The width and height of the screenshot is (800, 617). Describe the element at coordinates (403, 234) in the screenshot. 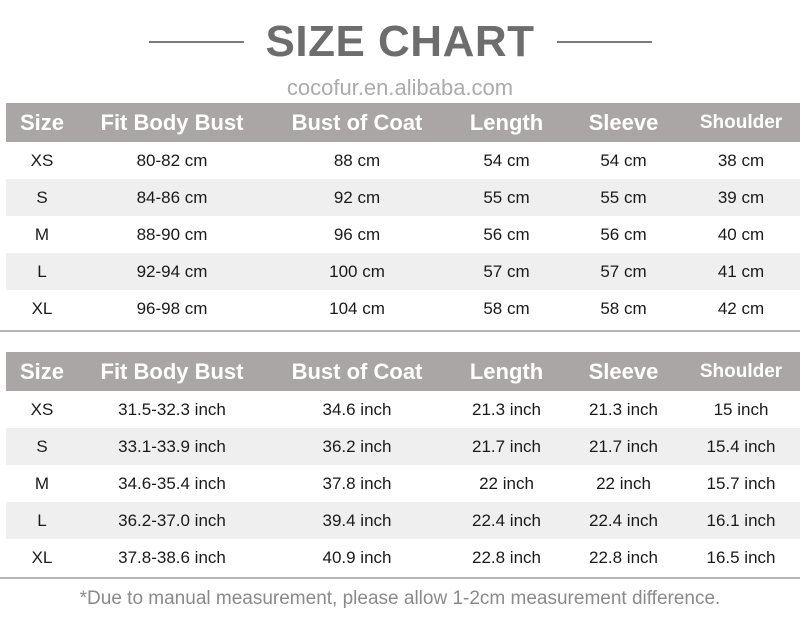

I see `table-row: M 88-90 cm 96 cm 56 cm 56 cm 40 cm` at that location.